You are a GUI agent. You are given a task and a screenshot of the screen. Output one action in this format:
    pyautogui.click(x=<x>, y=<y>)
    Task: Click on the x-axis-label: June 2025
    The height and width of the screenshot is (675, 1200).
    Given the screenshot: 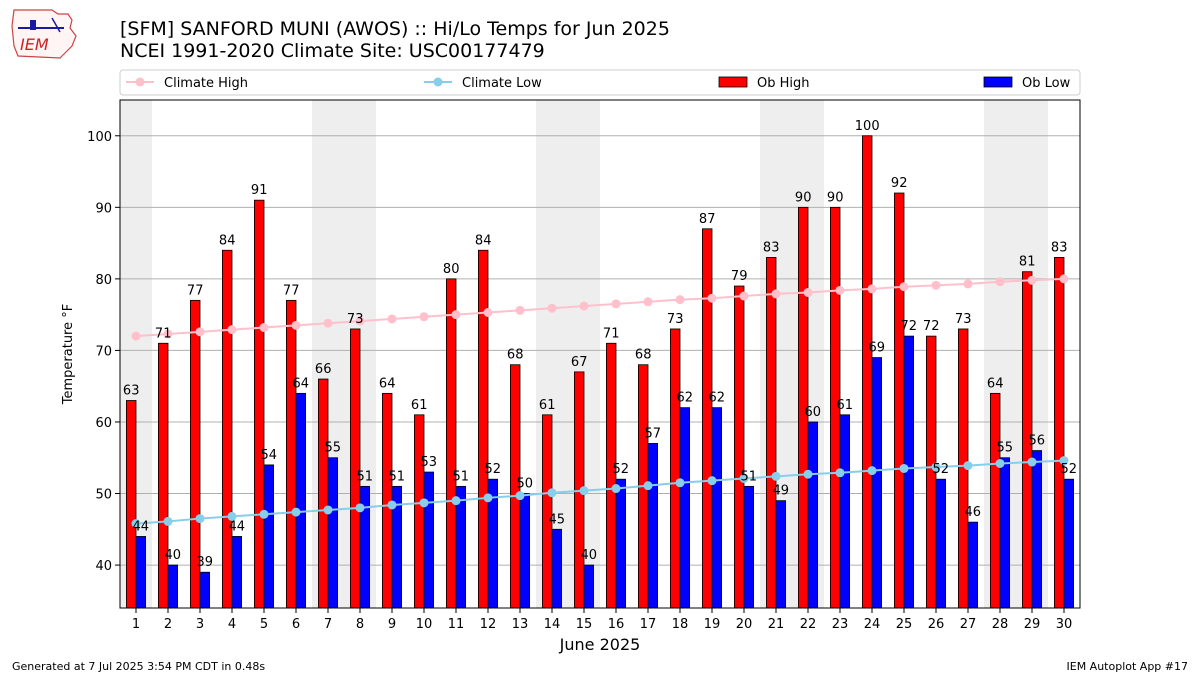 What is the action you would take?
    pyautogui.click(x=600, y=644)
    